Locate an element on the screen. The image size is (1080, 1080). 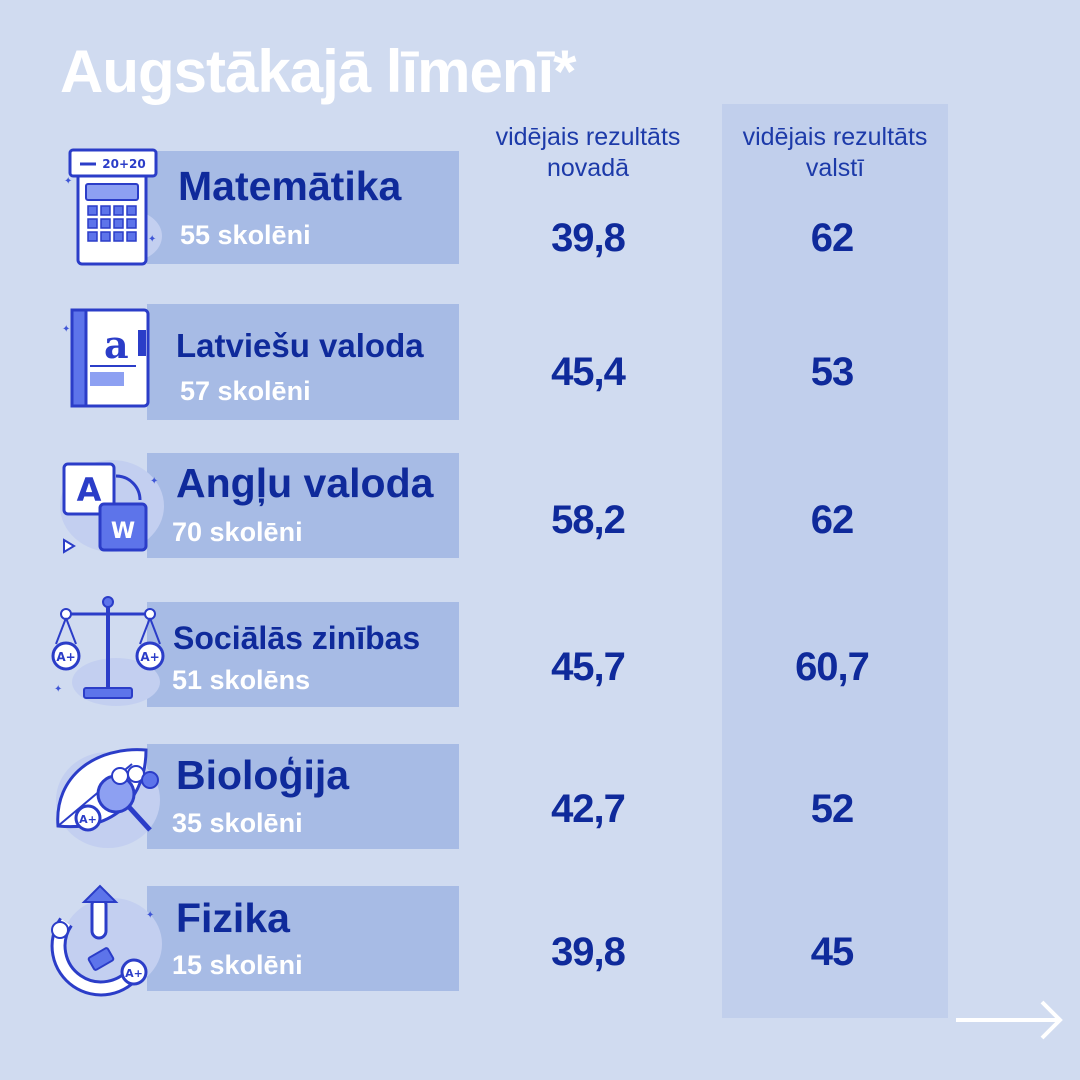
column-header-country: vidējais rezultāts valstī is located at coordinates (835, 152).